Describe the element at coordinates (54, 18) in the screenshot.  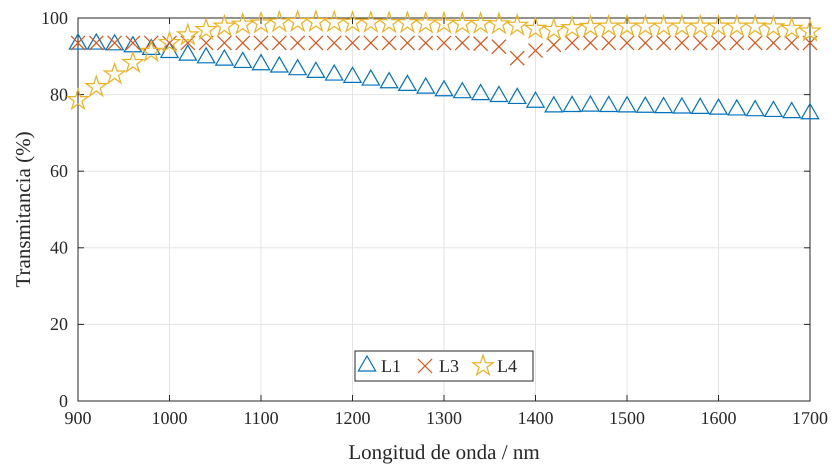
I see `y-tick-label: 100` at that location.